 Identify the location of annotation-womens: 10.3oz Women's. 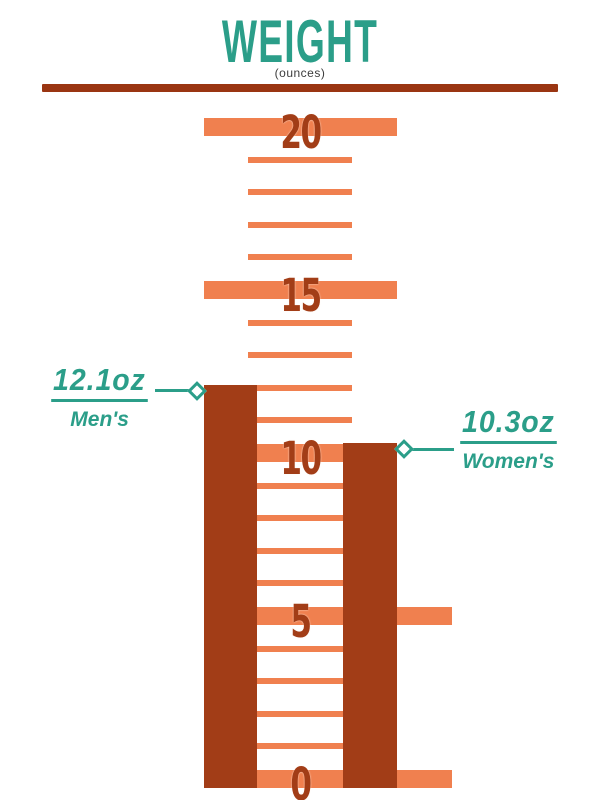
(508, 439).